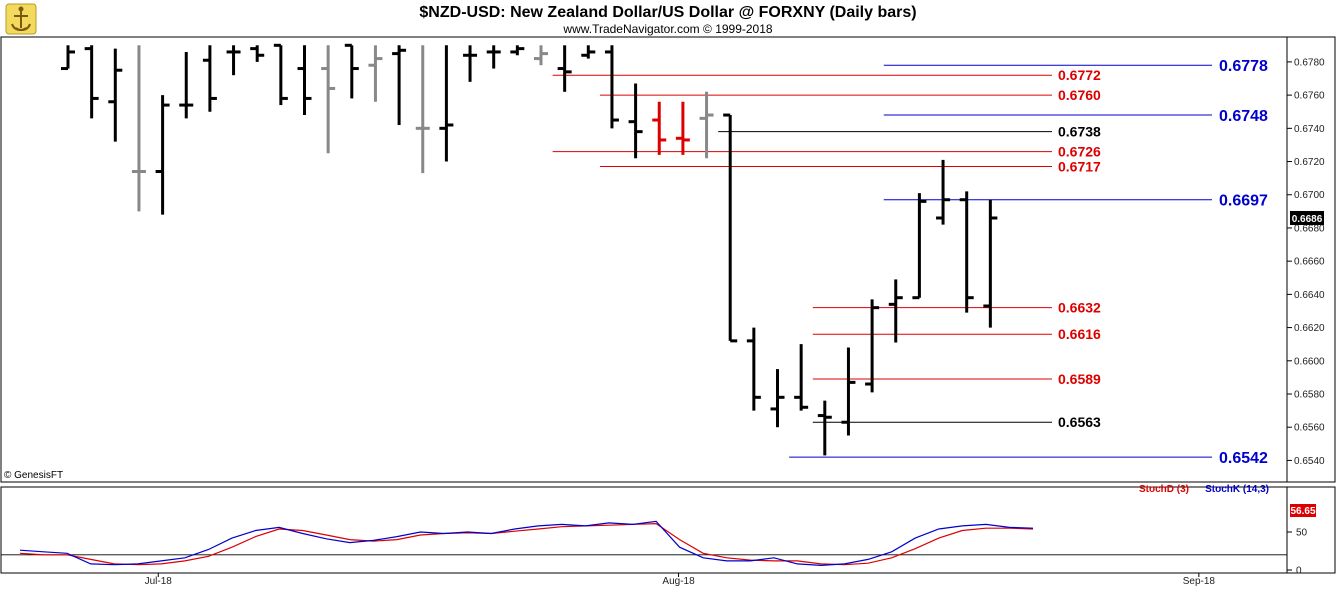  I want to click on price-tick-label: 0.6760, so click(1309, 96).